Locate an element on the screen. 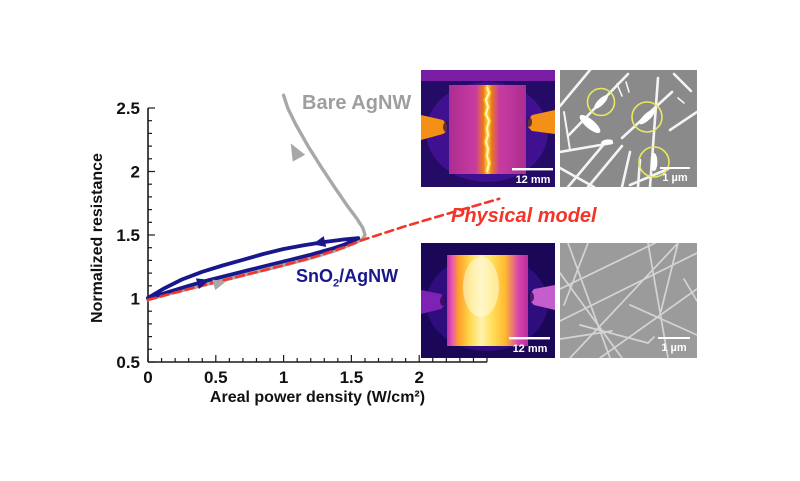 The image size is (800, 481). series-sno2-agnw-heating is located at coordinates (253, 268).